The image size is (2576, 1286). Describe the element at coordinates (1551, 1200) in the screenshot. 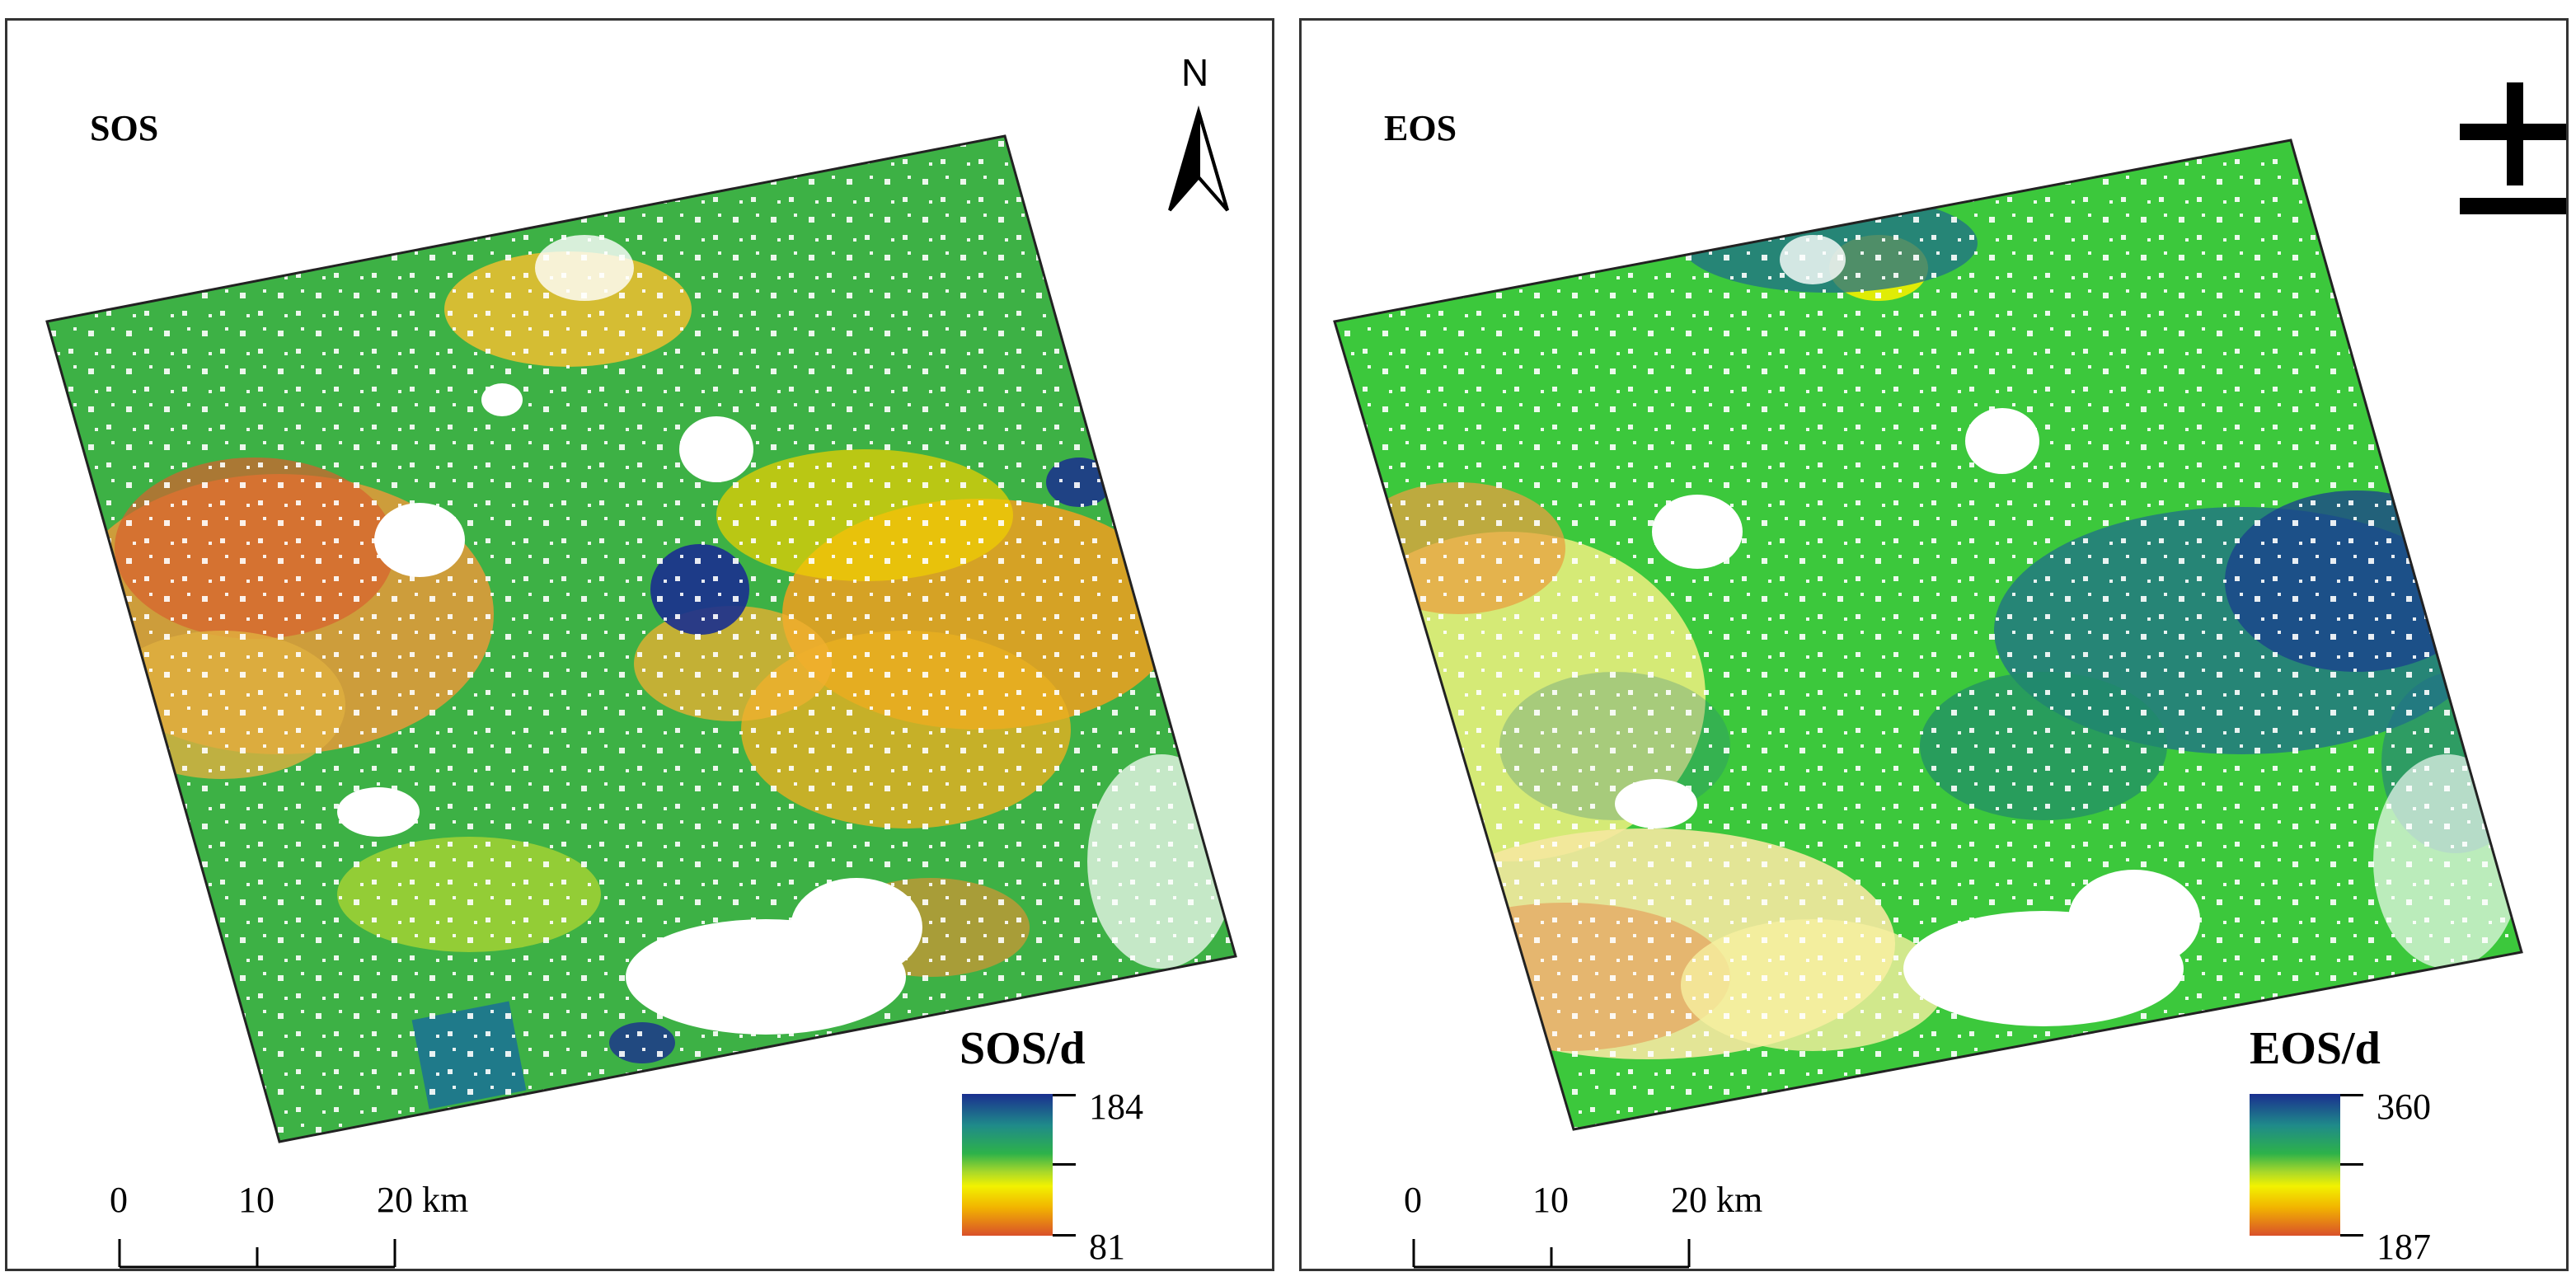

I see `eos-scale-label-10: 10` at that location.